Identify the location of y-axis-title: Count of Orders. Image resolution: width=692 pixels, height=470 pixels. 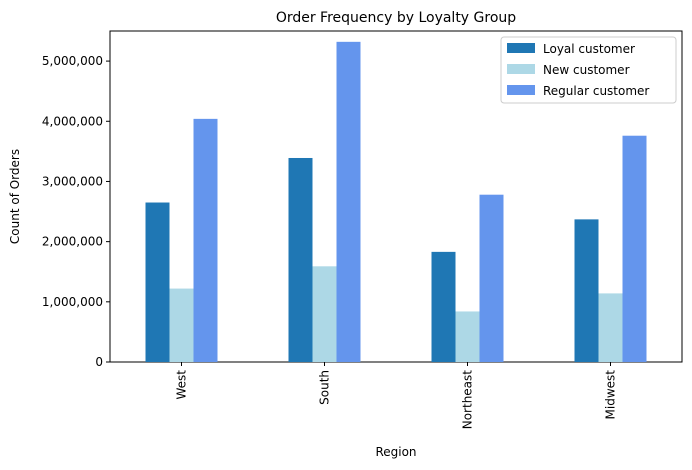
(15, 196).